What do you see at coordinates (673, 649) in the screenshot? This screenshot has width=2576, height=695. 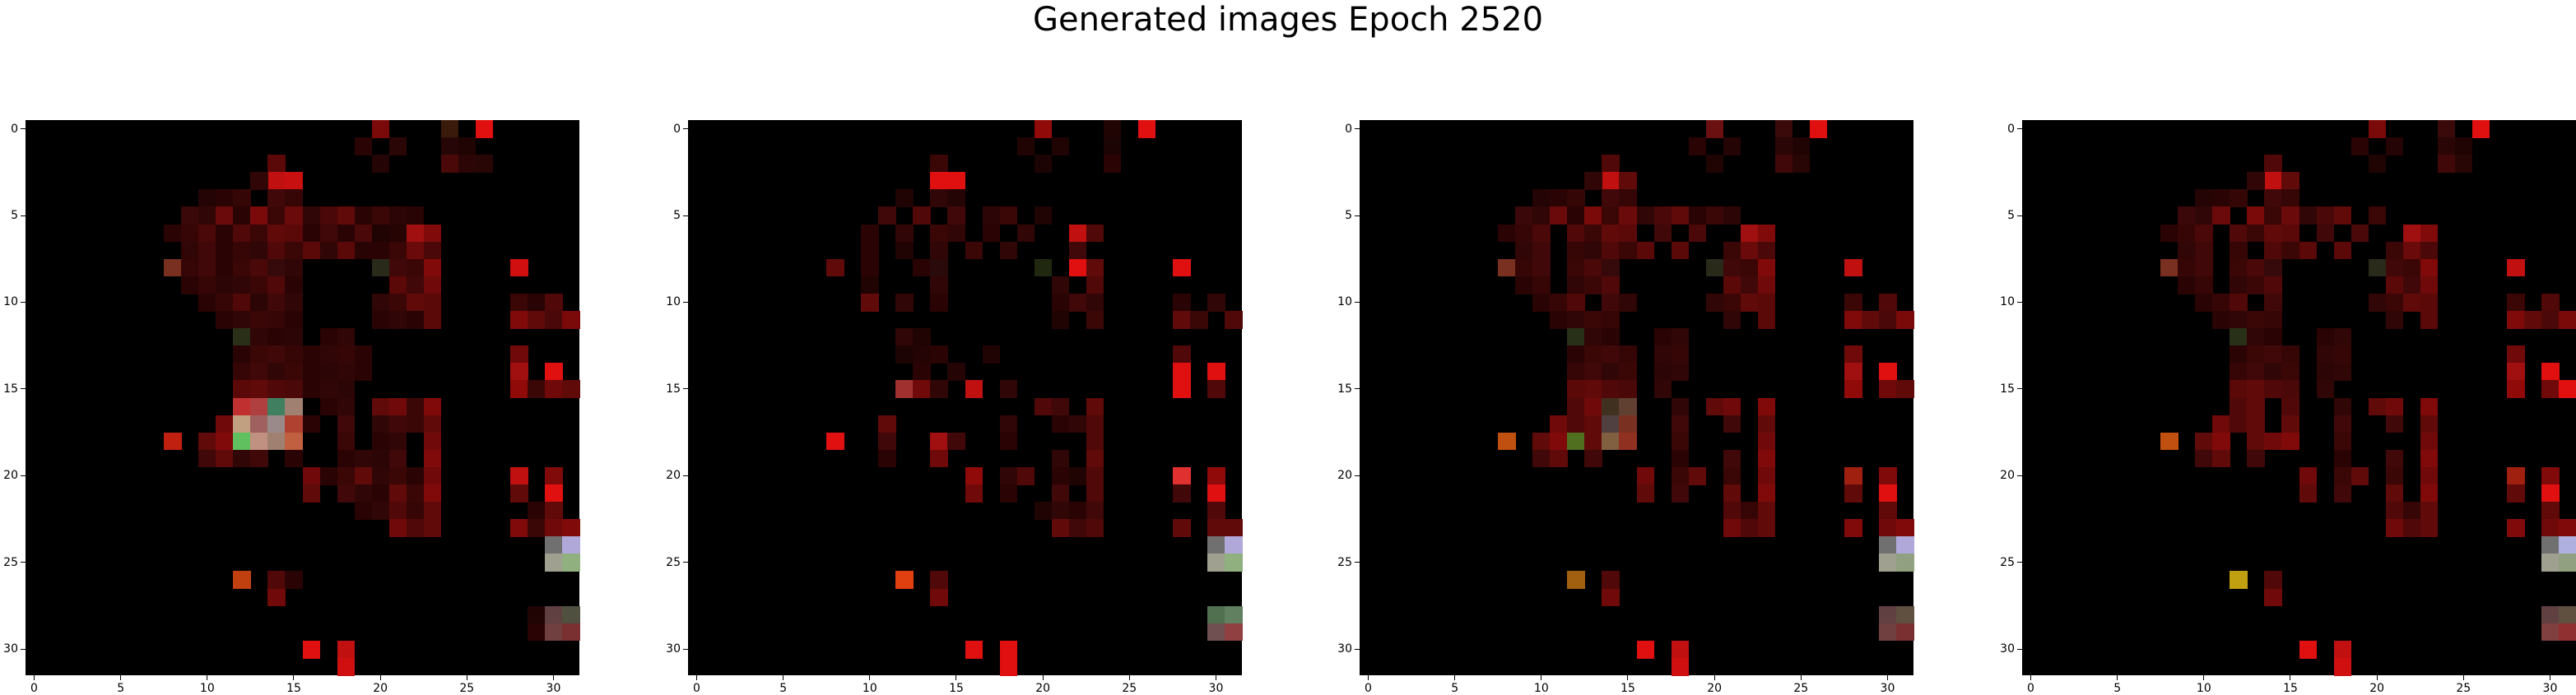 I see `y-tick-label: 30` at bounding box center [673, 649].